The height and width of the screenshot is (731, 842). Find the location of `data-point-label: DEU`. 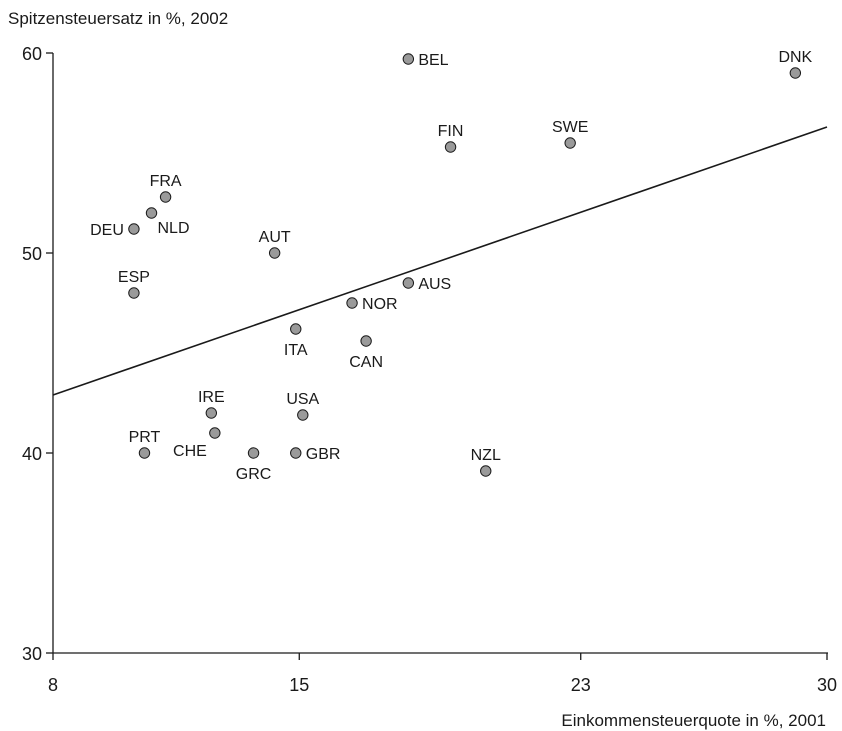

data-point-label: DEU is located at coordinates (107, 230).